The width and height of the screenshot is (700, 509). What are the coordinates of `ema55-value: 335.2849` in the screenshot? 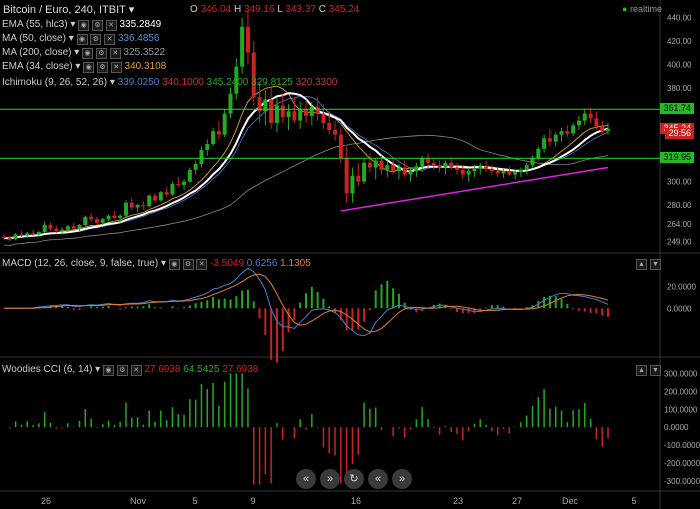 It's located at (140, 24).